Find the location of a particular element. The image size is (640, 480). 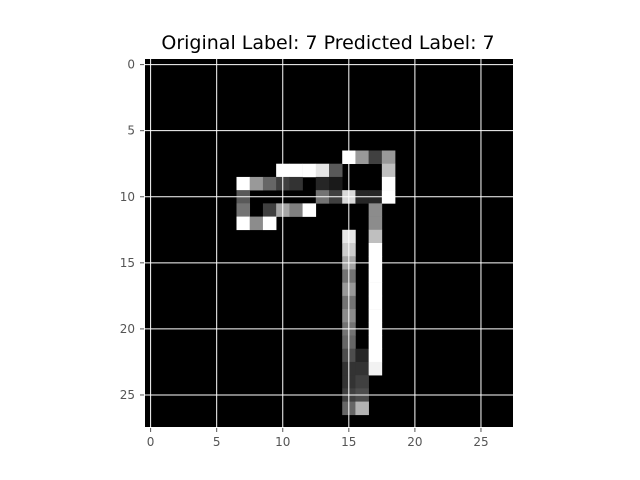

x-tick-label: 20 is located at coordinates (414, 442).